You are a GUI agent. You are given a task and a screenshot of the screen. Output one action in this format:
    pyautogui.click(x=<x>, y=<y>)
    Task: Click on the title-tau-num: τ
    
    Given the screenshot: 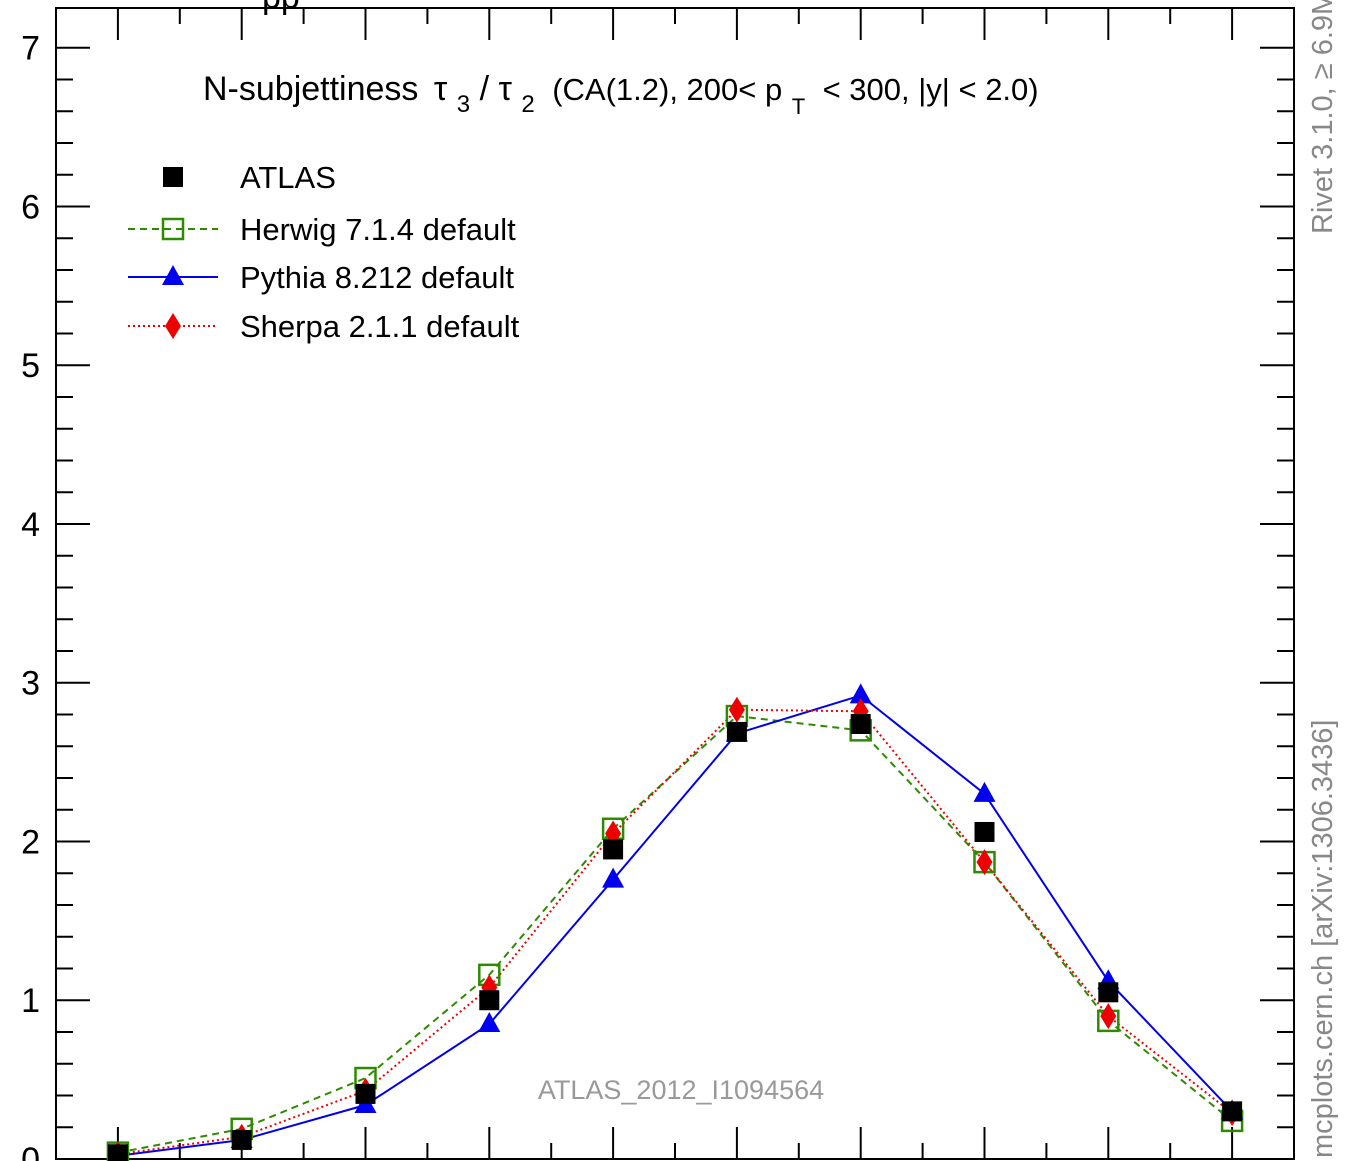 What is the action you would take?
    pyautogui.click(x=441, y=89)
    